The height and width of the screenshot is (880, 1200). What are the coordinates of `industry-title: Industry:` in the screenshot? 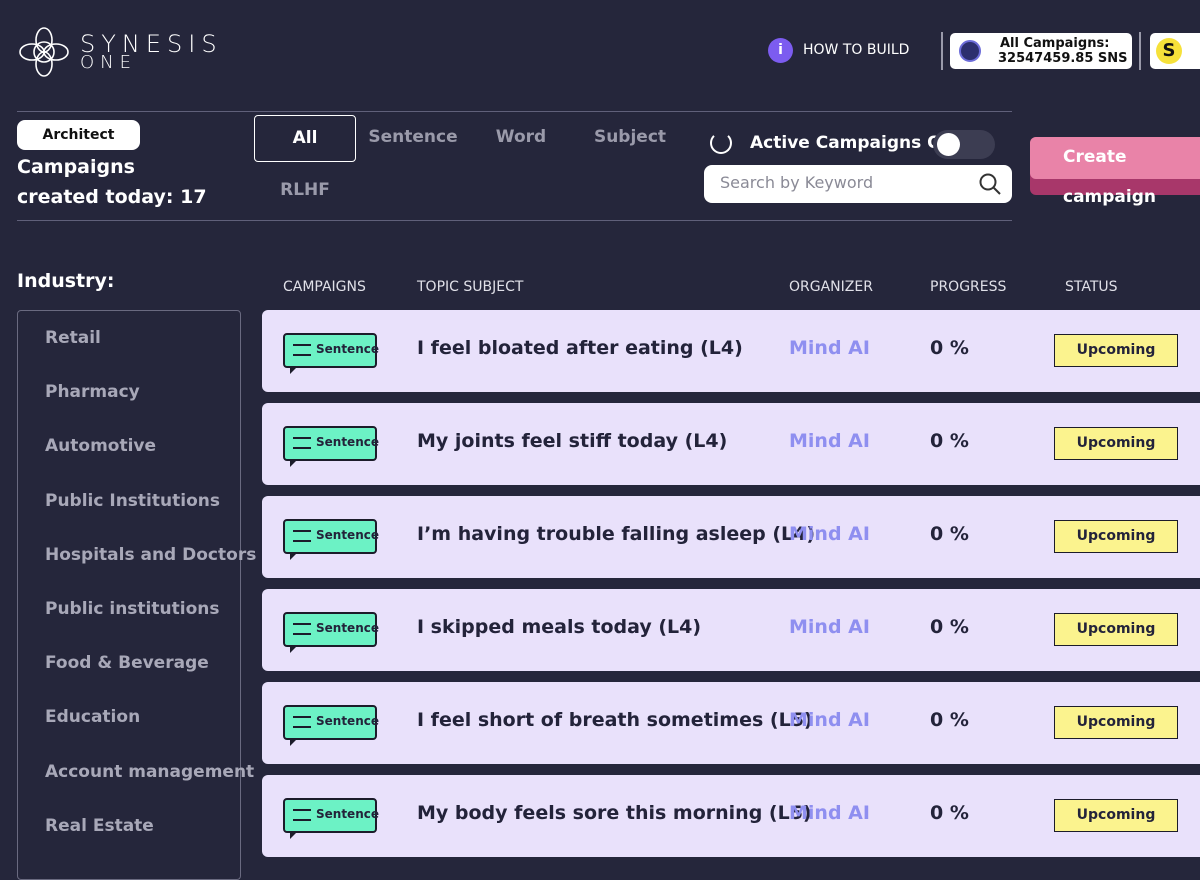 It's located at (66, 281).